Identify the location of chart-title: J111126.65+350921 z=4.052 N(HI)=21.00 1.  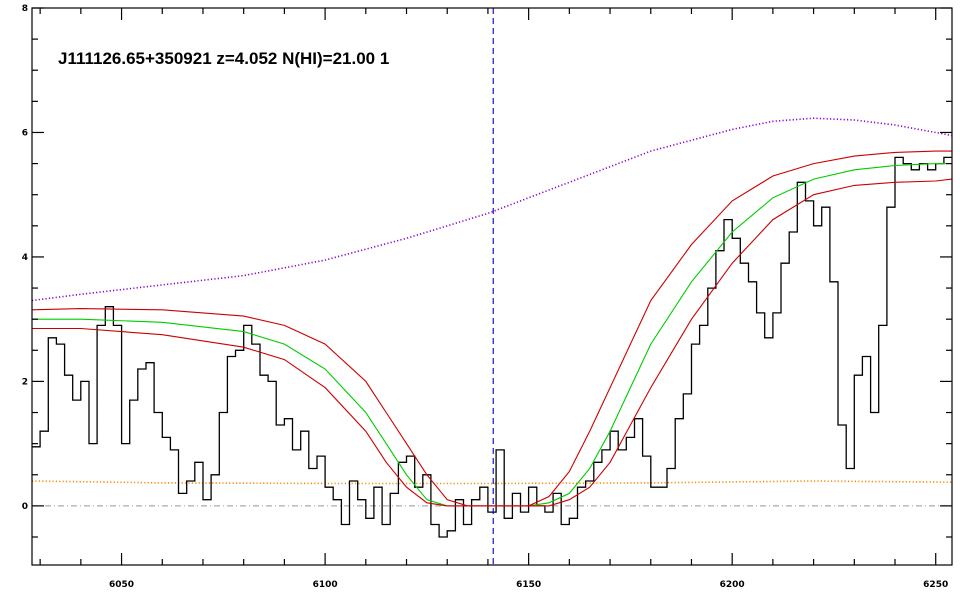
(223, 58).